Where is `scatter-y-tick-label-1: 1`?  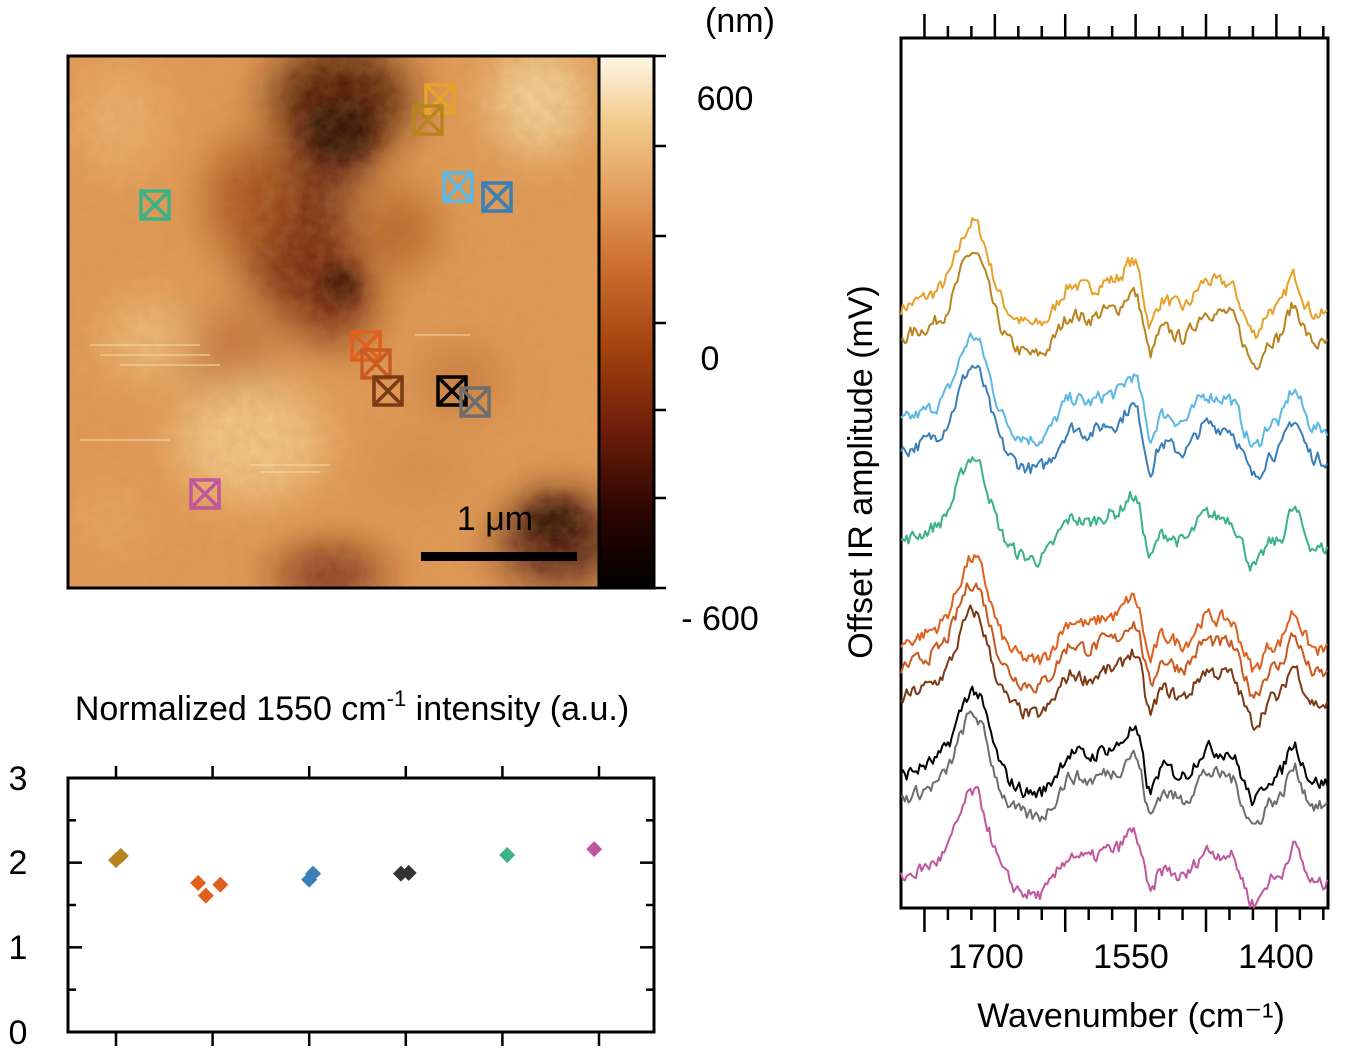 scatter-y-tick-label-1: 1 is located at coordinates (18, 948).